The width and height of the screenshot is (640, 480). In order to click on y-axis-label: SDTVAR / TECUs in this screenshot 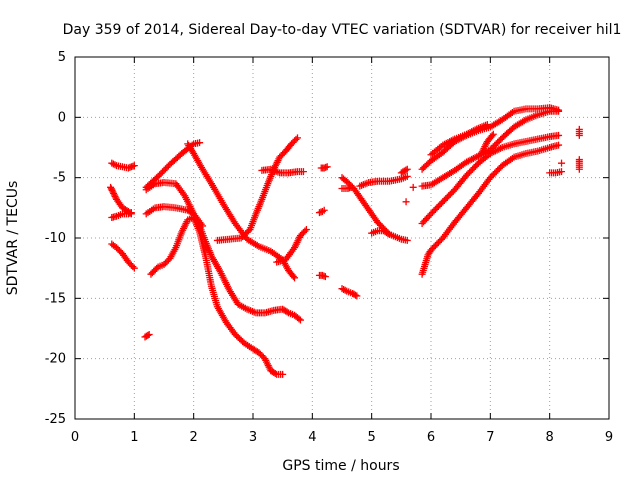, I will do `click(13, 238)`.